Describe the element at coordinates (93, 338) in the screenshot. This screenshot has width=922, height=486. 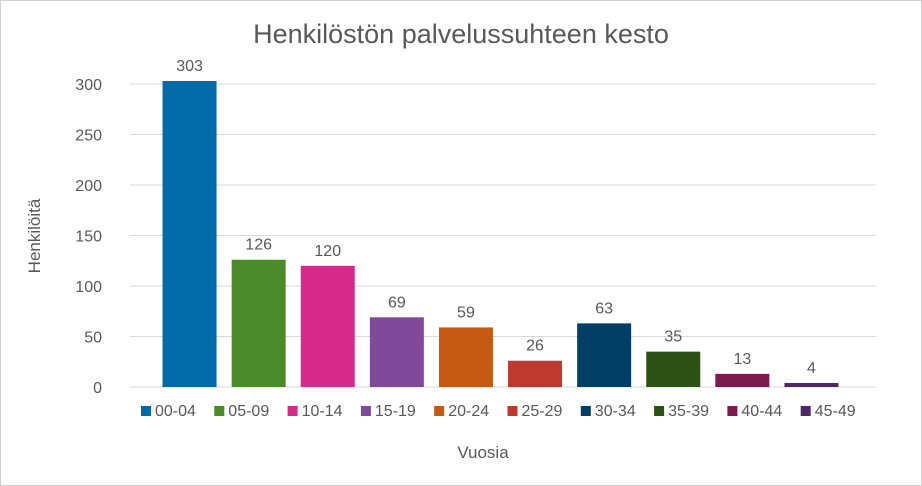
I see `y-tick-label: 50` at that location.